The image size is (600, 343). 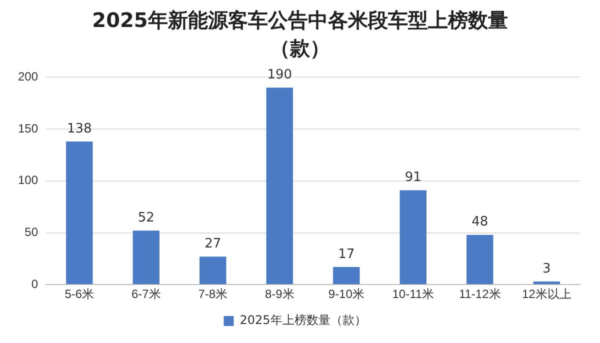 What do you see at coordinates (146, 294) in the screenshot?
I see `x-tick-label: 6-7米` at bounding box center [146, 294].